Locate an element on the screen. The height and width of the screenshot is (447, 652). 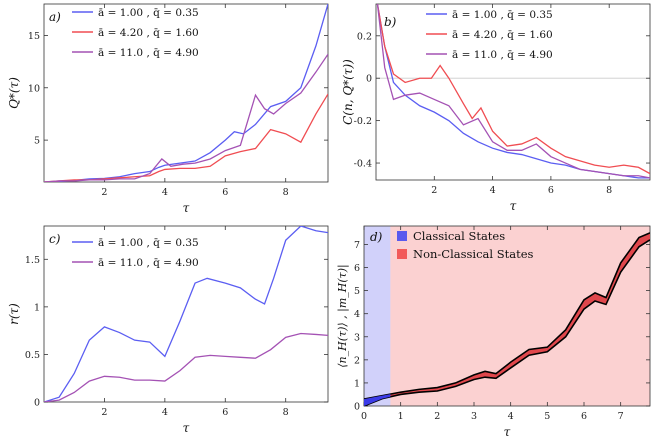
y-tick-label: 0.5 is located at coordinates (32, 355).